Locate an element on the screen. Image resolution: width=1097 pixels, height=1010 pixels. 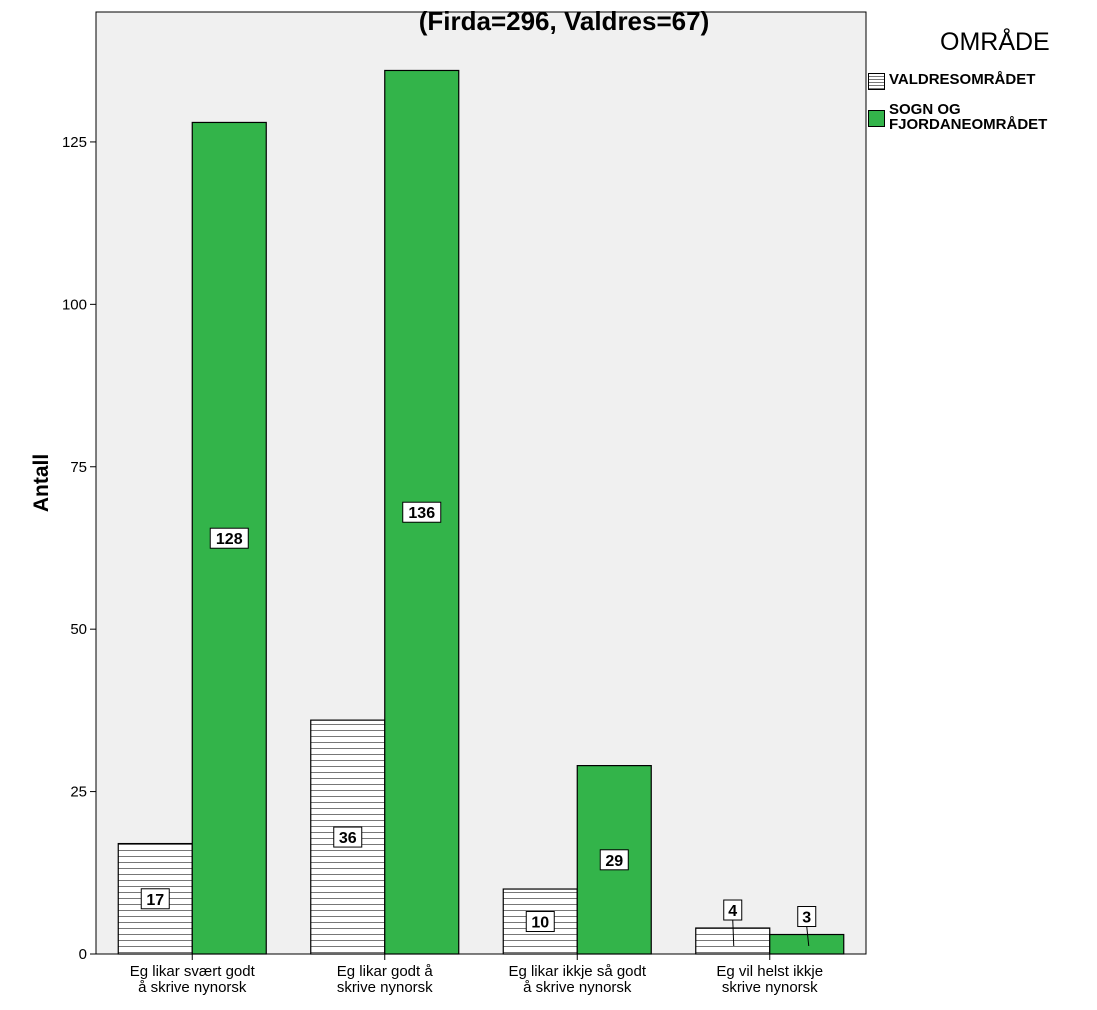
data-label: 3 is located at coordinates (806, 918).